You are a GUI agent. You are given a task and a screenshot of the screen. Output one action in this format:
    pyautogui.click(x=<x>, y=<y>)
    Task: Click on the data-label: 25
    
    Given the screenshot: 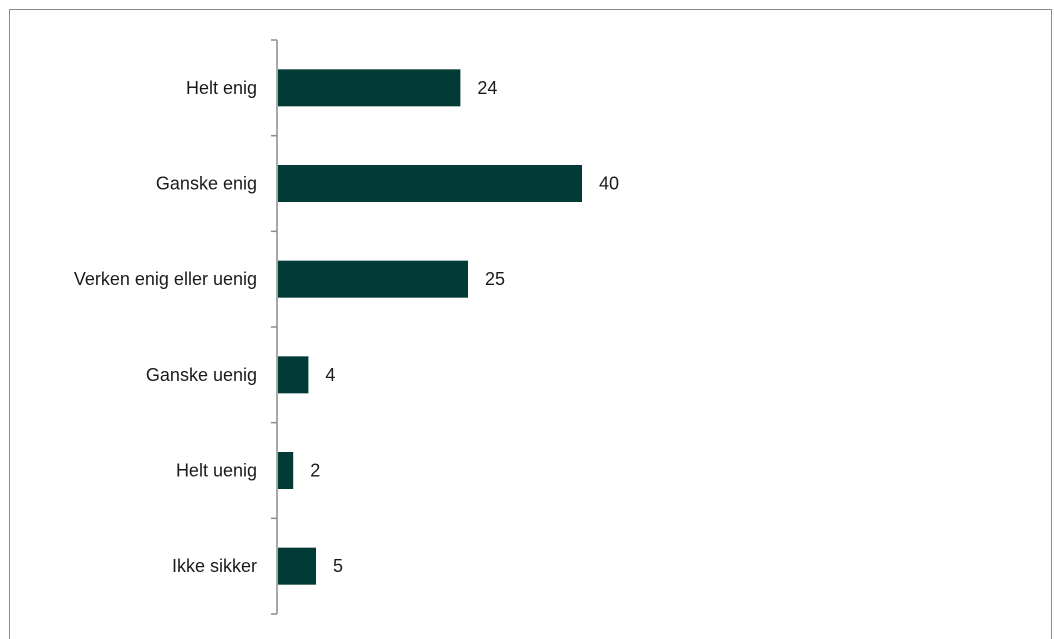 What is the action you would take?
    pyautogui.click(x=495, y=279)
    